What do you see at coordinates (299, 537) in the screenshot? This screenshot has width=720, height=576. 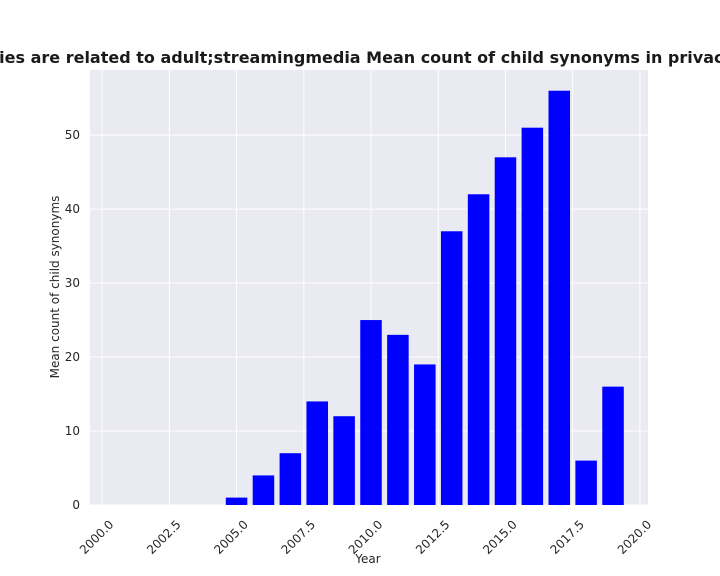 I see `x-tick-label: 2007.5` at bounding box center [299, 537].